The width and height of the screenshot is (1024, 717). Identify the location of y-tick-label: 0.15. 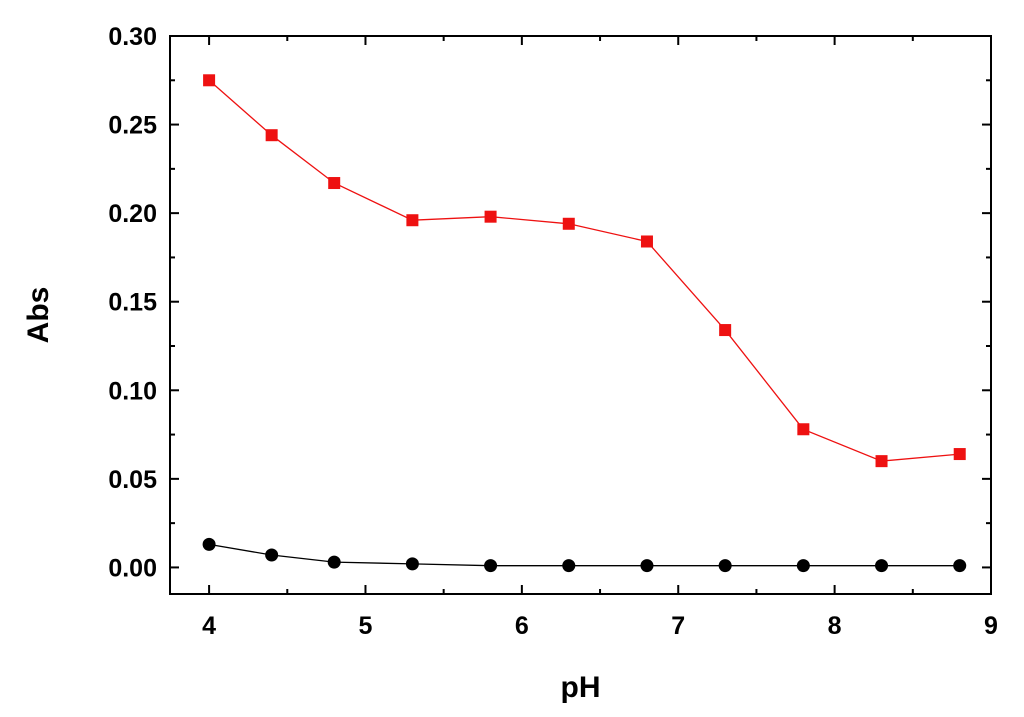
(132, 303).